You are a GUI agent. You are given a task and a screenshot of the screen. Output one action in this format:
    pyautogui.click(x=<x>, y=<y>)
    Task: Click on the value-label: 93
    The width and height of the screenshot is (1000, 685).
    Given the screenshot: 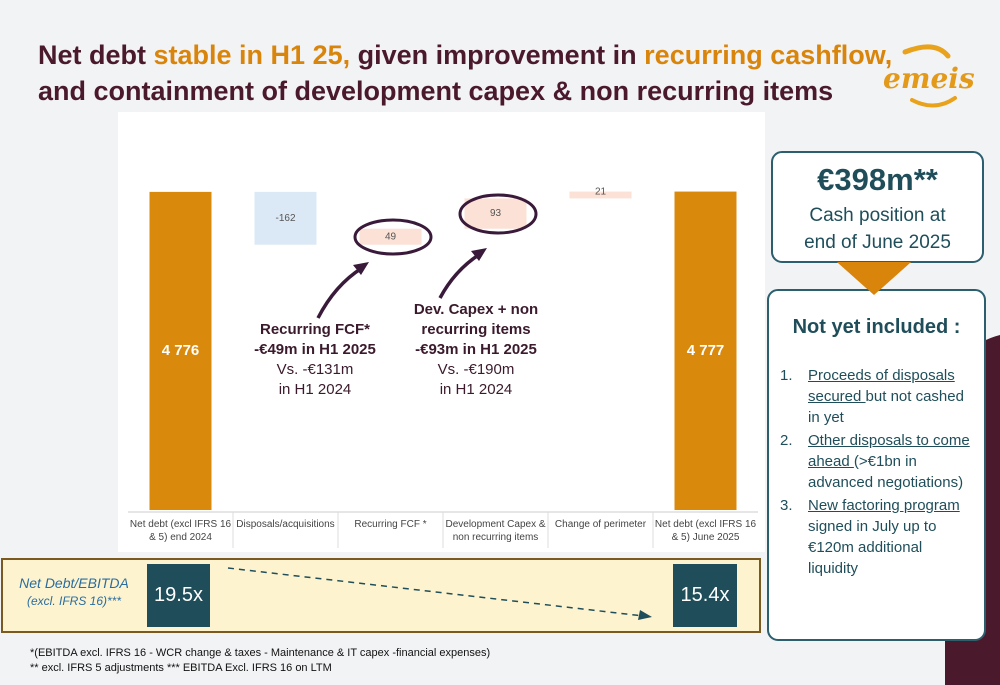 What is the action you would take?
    pyautogui.click(x=496, y=213)
    